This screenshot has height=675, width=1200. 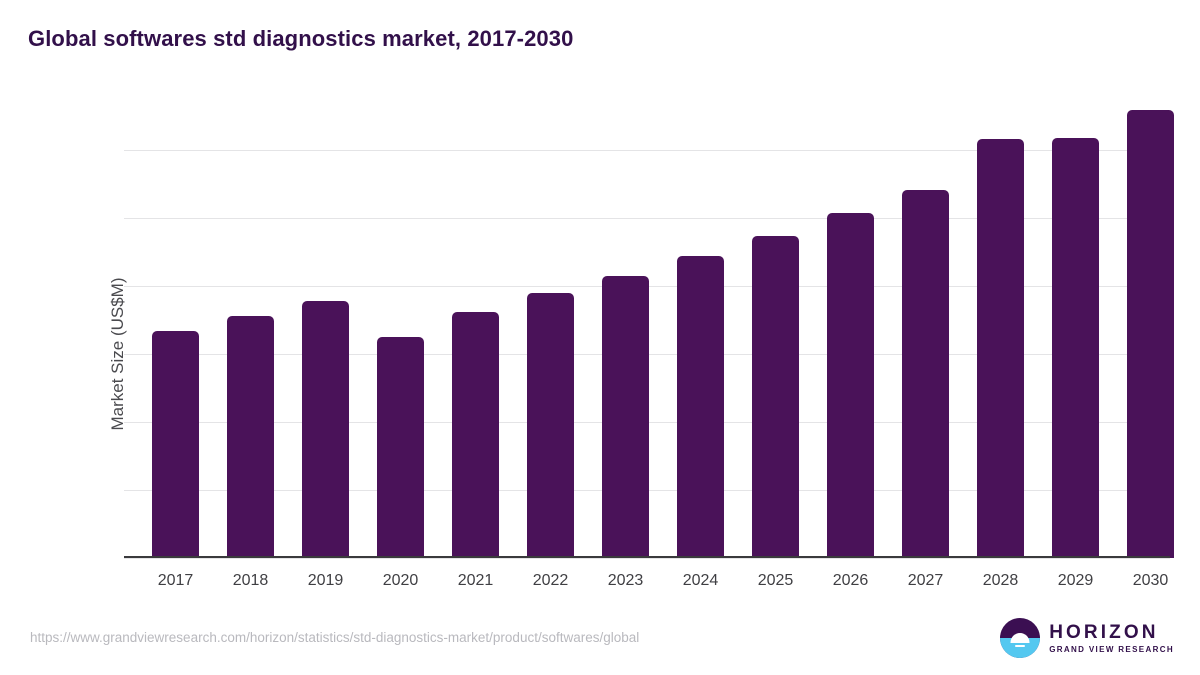 What do you see at coordinates (700, 580) in the screenshot?
I see `x-axis-tick-label: 2024` at bounding box center [700, 580].